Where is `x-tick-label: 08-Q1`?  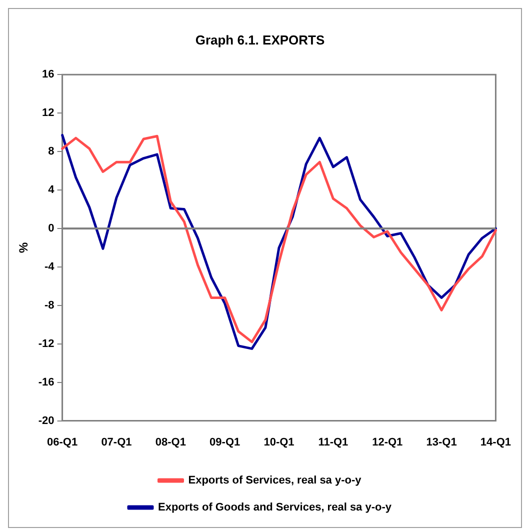 x-tick-label: 08-Q1 is located at coordinates (170, 442).